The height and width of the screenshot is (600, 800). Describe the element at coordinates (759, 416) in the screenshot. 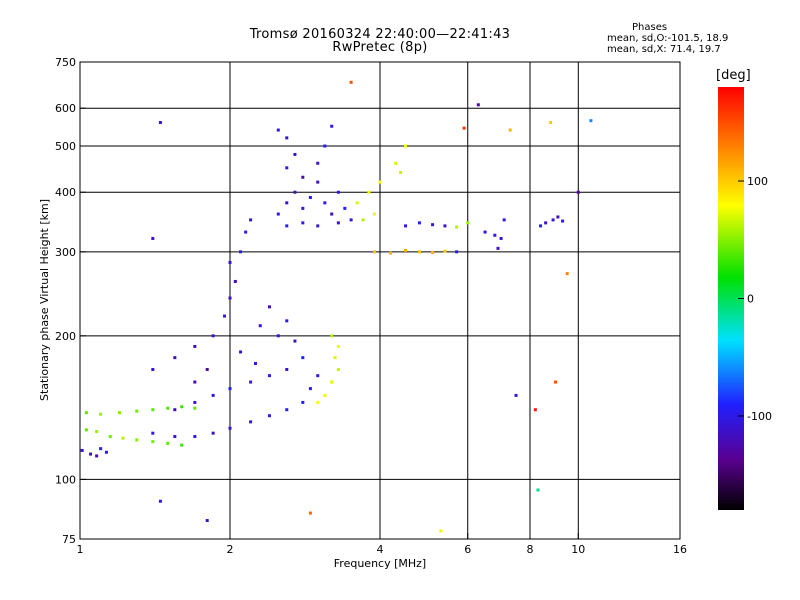

I see `colorbar-tick-label: -100` at that location.